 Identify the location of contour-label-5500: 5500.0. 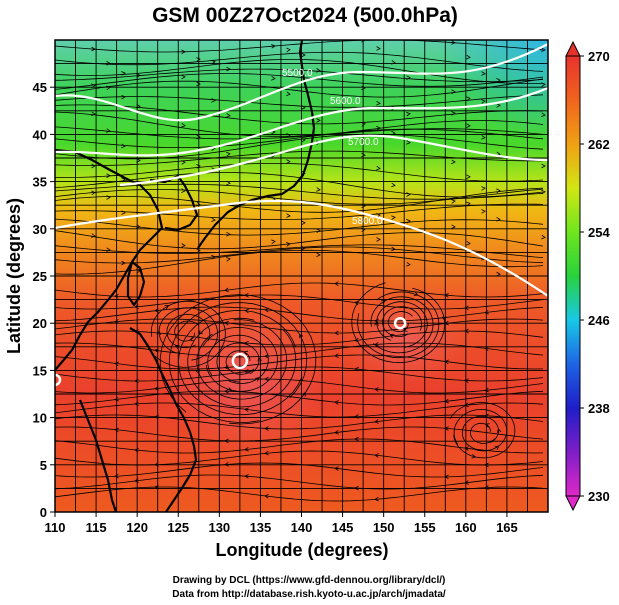
(297, 73).